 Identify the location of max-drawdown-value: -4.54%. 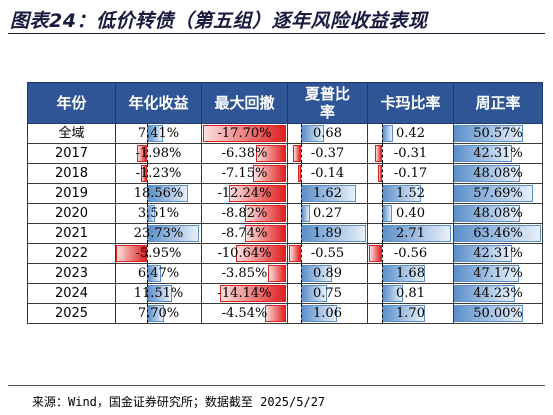
(244, 313).